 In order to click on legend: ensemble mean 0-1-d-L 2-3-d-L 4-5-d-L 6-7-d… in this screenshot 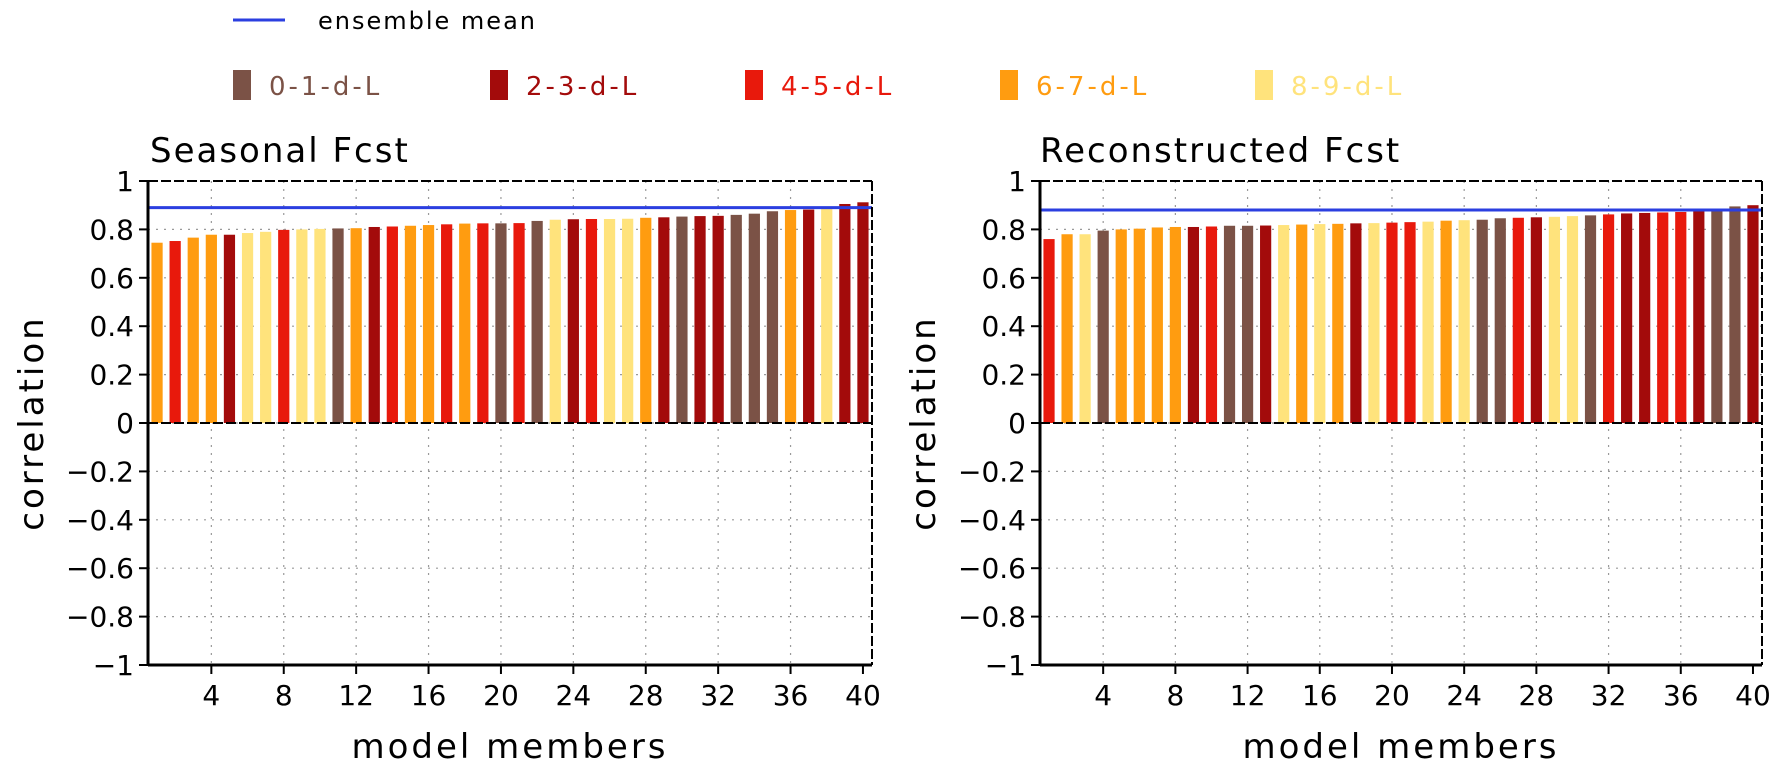, I will do `click(818, 54)`.